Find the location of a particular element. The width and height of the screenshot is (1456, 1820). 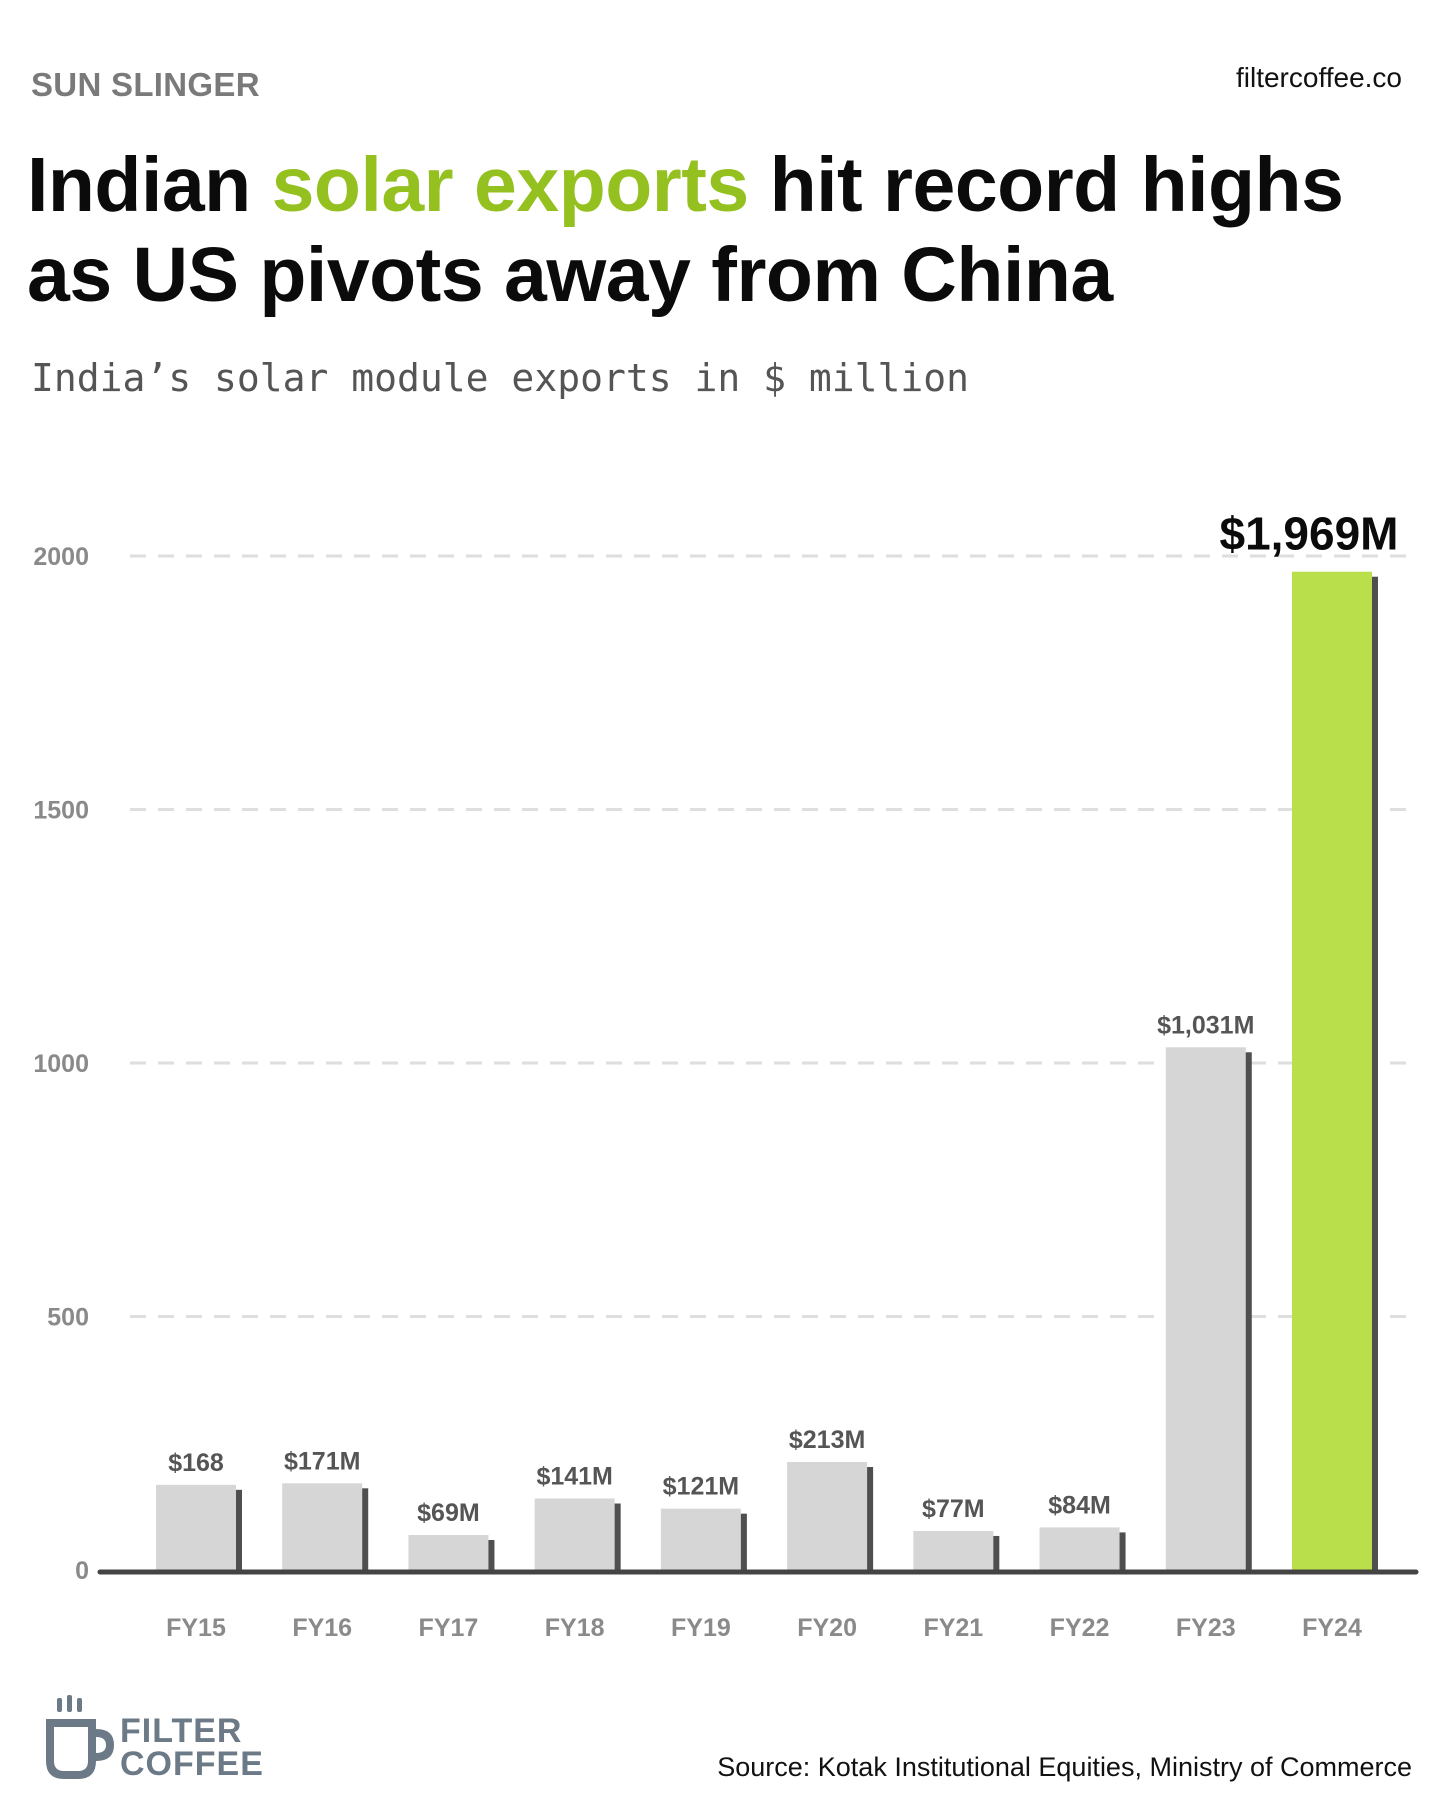

data-label: $168 is located at coordinates (196, 1463).